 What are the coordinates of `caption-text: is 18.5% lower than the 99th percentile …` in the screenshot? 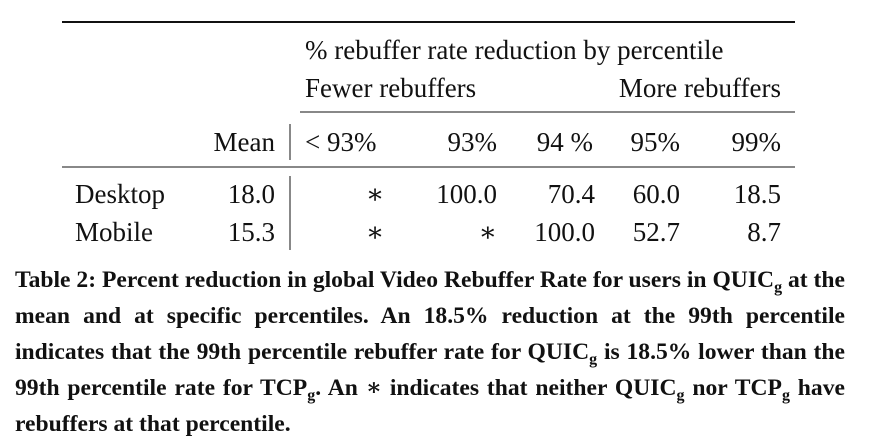 It's located at (430, 370).